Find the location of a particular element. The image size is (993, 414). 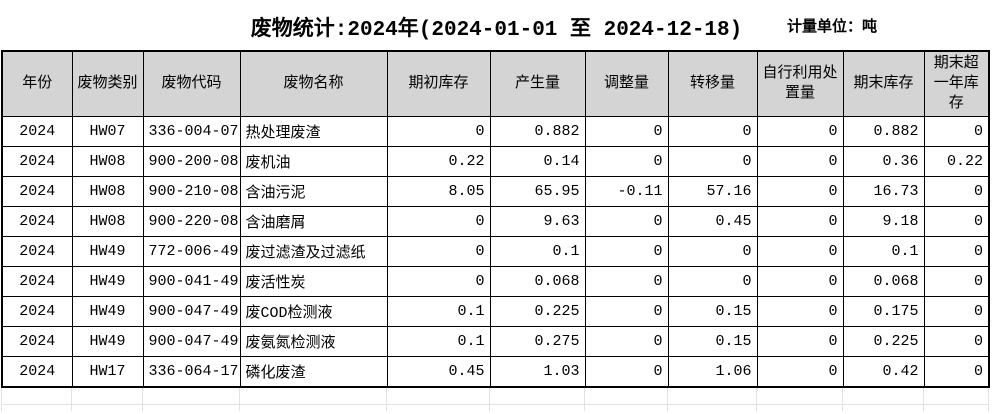

cell-ending-stock: 0.068 is located at coordinates (883, 281).